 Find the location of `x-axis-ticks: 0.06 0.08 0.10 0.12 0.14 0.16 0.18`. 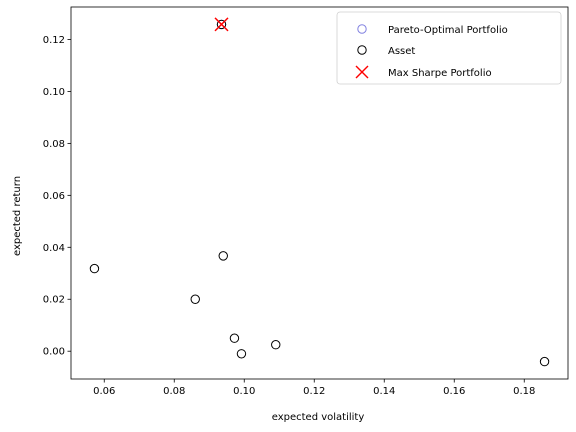

x-axis-ticks: 0.06 0.08 0.10 0.12 0.14 0.16 0.18 is located at coordinates (314, 388).